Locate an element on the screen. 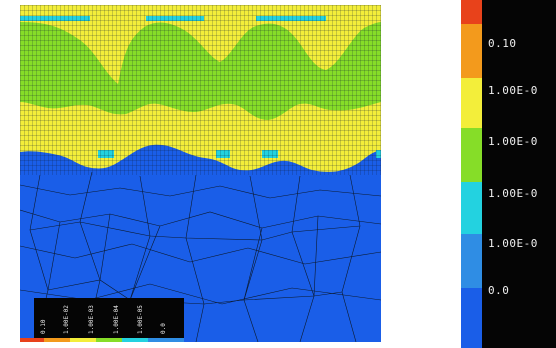 The height and width of the screenshot is (348, 556). scale-label: 0.0 is located at coordinates (499, 290).